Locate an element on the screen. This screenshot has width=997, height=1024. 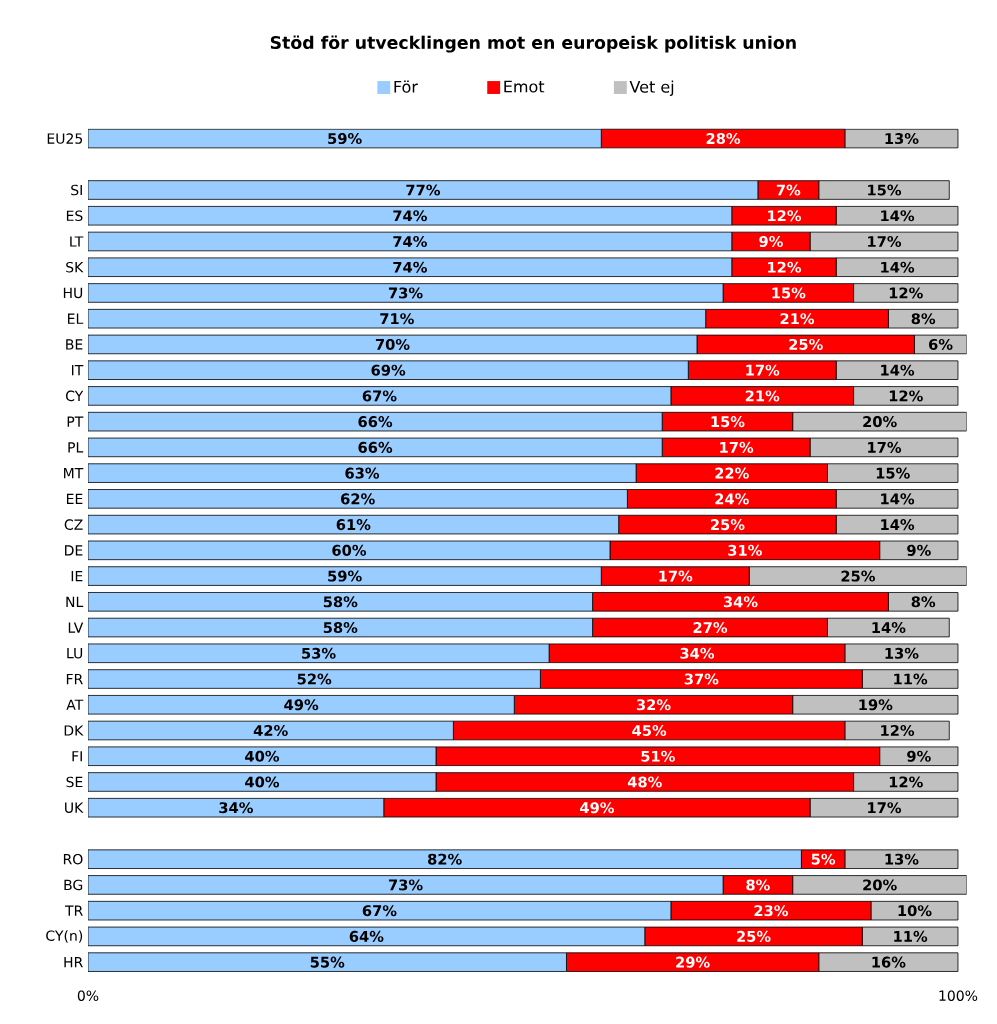
y-tick-label: BG is located at coordinates (73, 885).